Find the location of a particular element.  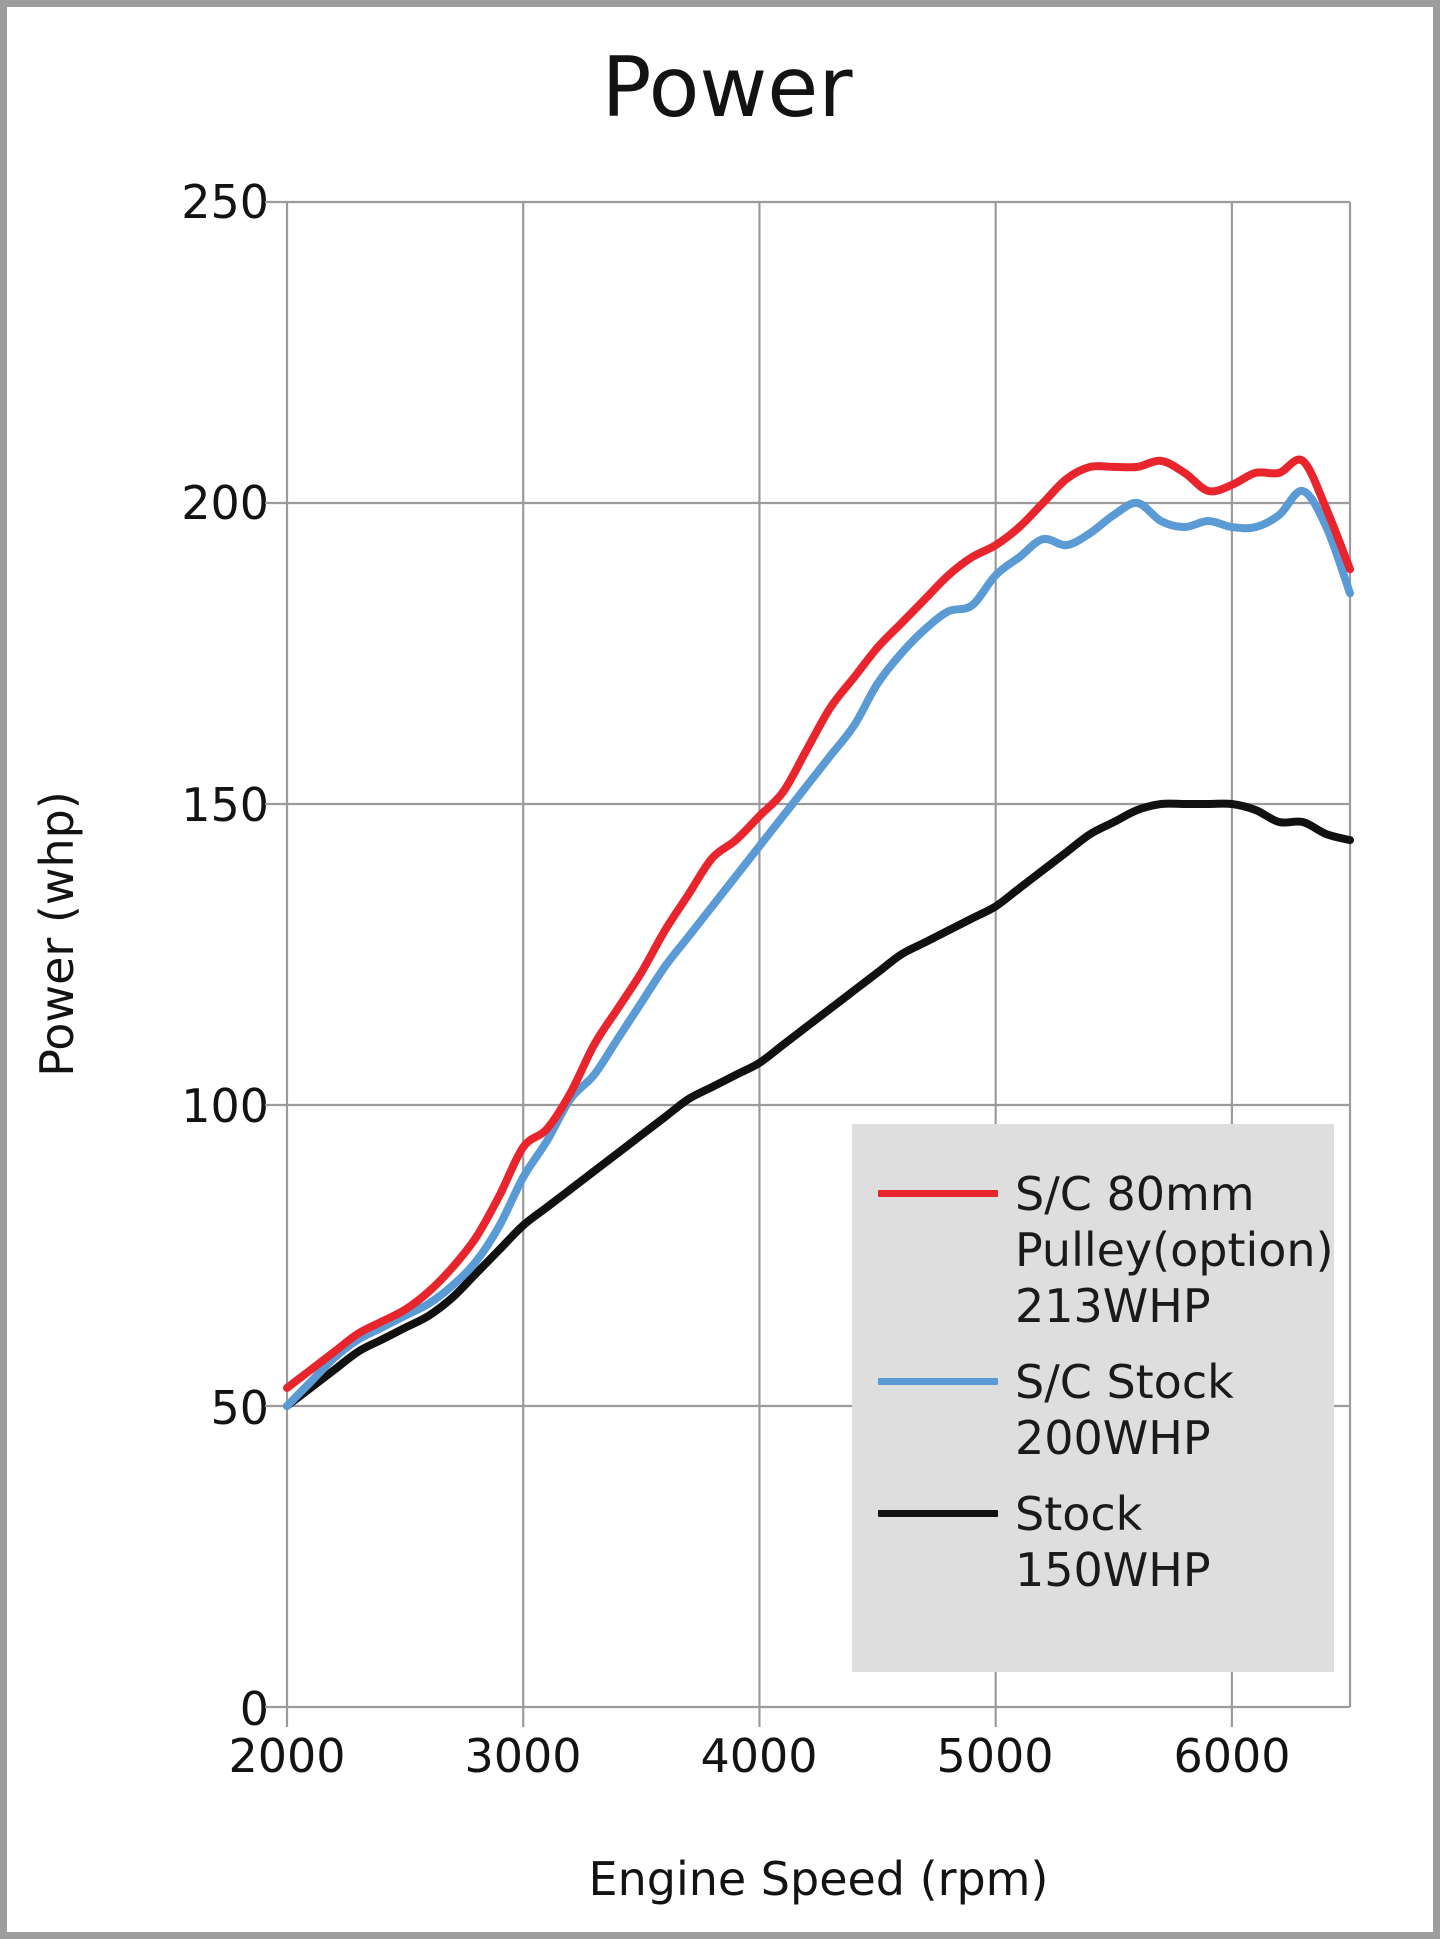

y-tick-label-100: 100 is located at coordinates (225, 1106).